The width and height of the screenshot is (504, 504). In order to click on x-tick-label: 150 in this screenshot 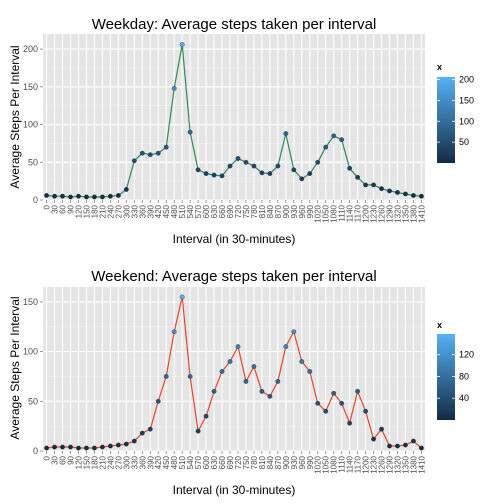, I will do `click(86, 462)`.